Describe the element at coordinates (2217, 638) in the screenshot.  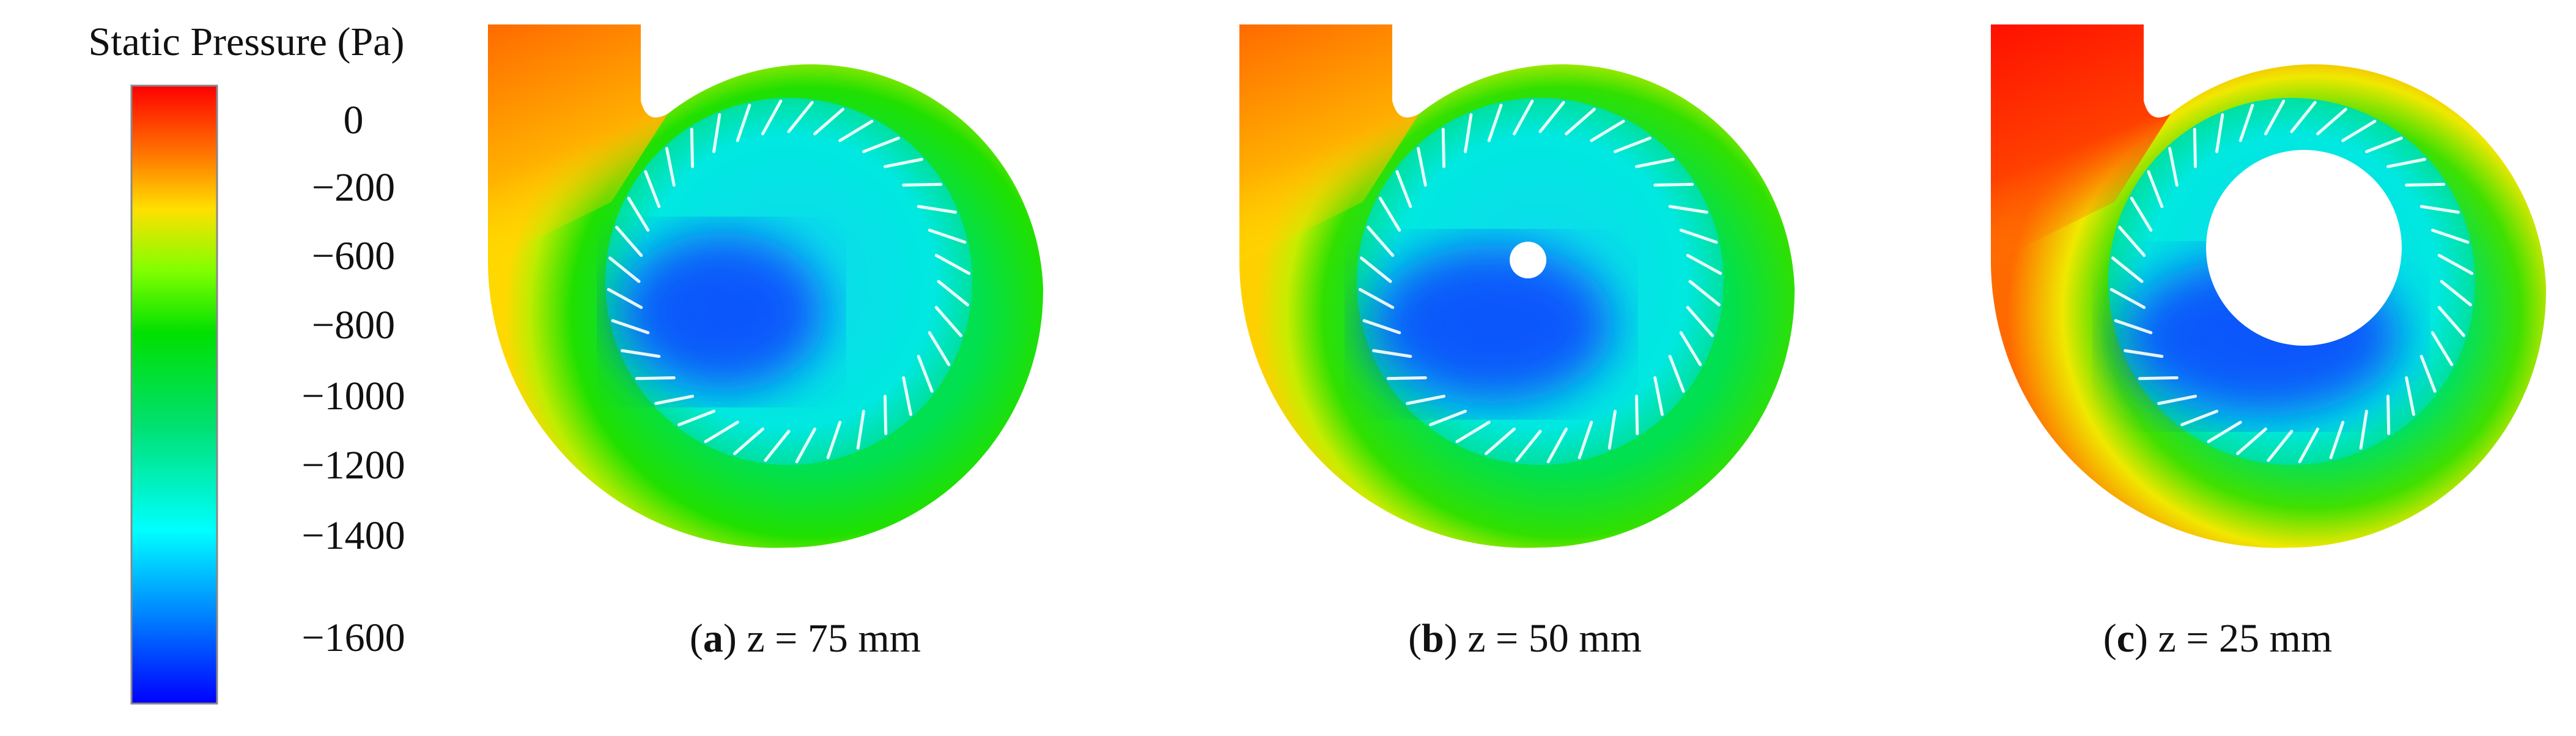
I see `panel-caption: (c) z = 25 mm` at that location.